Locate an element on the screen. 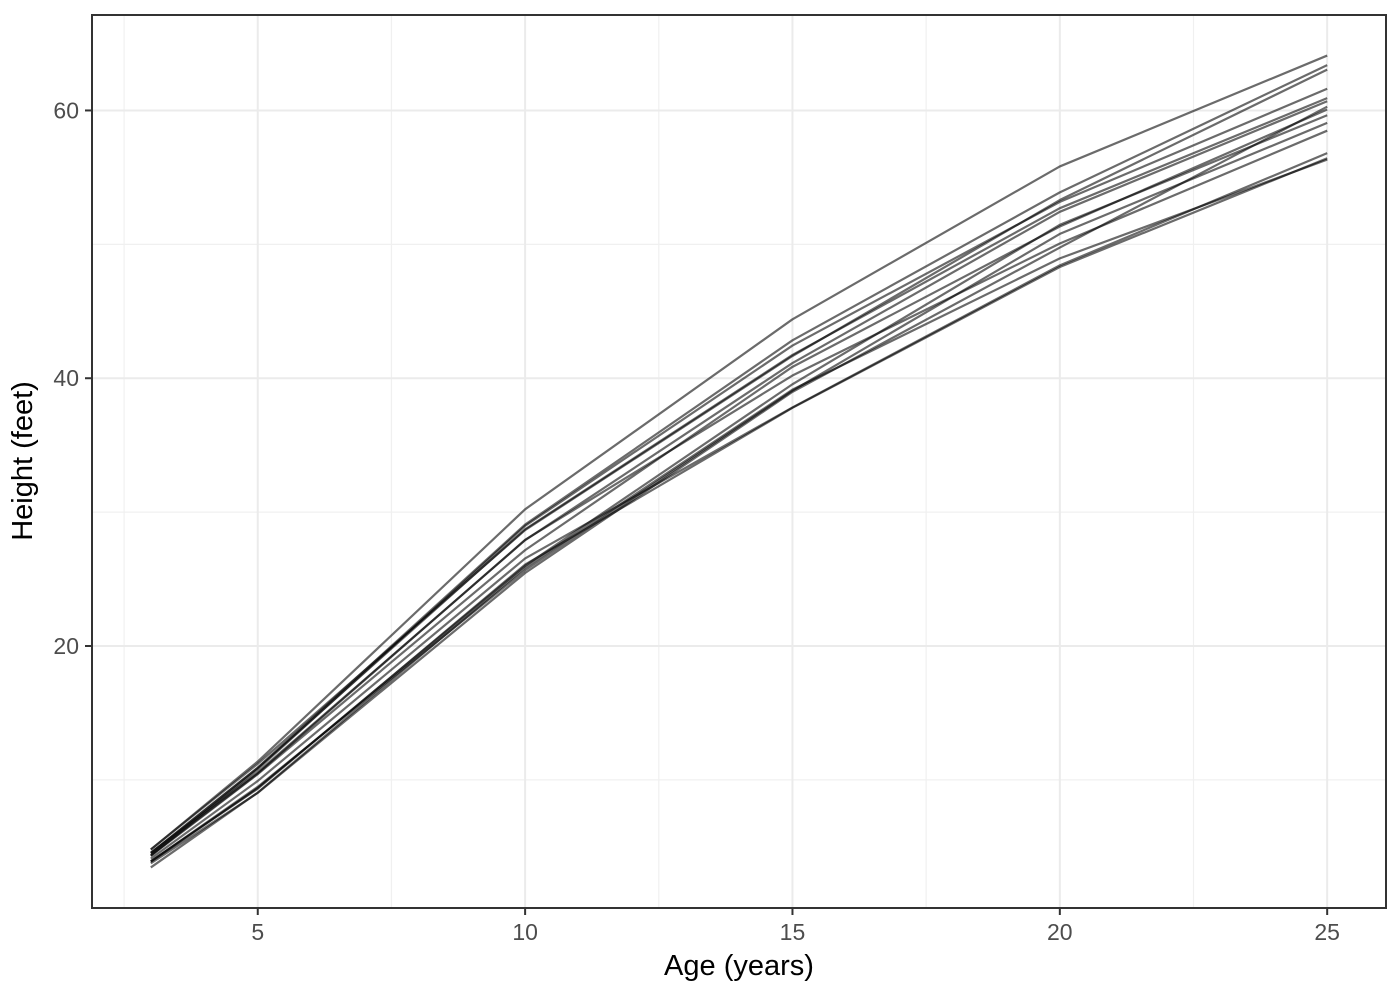  x-axis-title: Age (years) is located at coordinates (739, 966).